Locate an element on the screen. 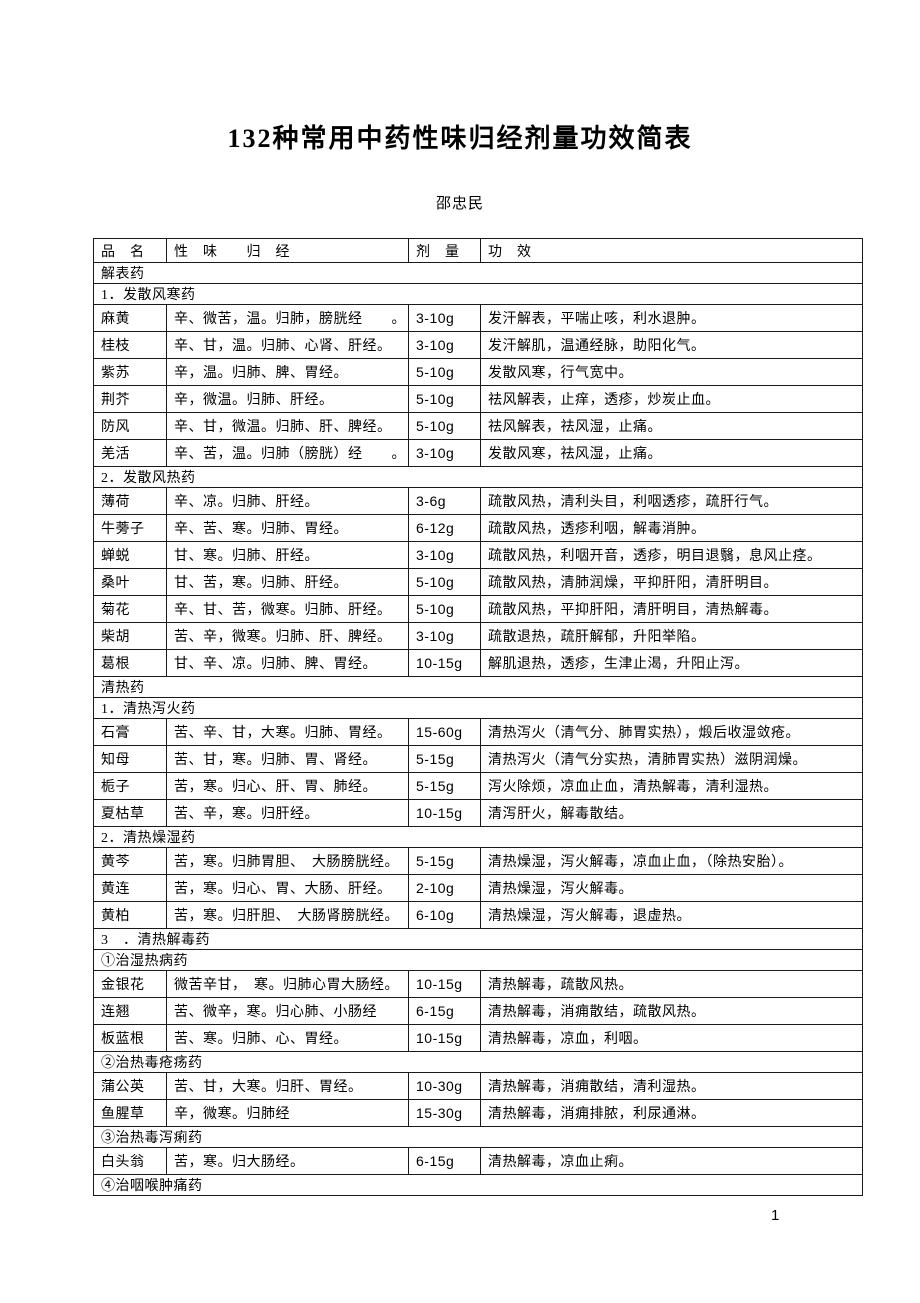  author-name: 邵忠民 is located at coordinates (459, 204).